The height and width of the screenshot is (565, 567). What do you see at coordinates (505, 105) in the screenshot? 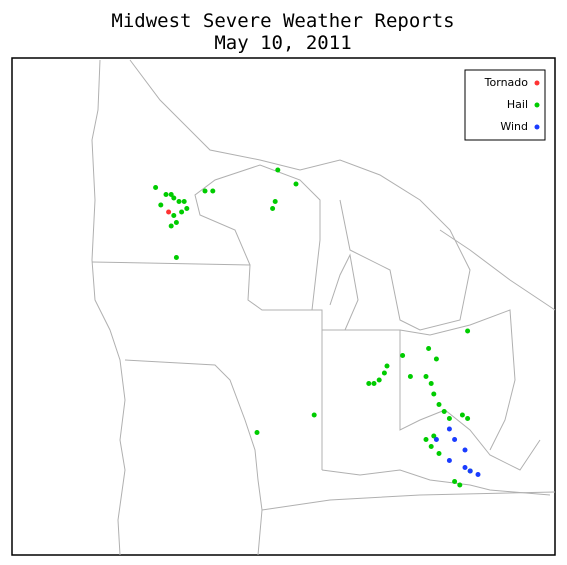
I see `legend-box` at bounding box center [505, 105].